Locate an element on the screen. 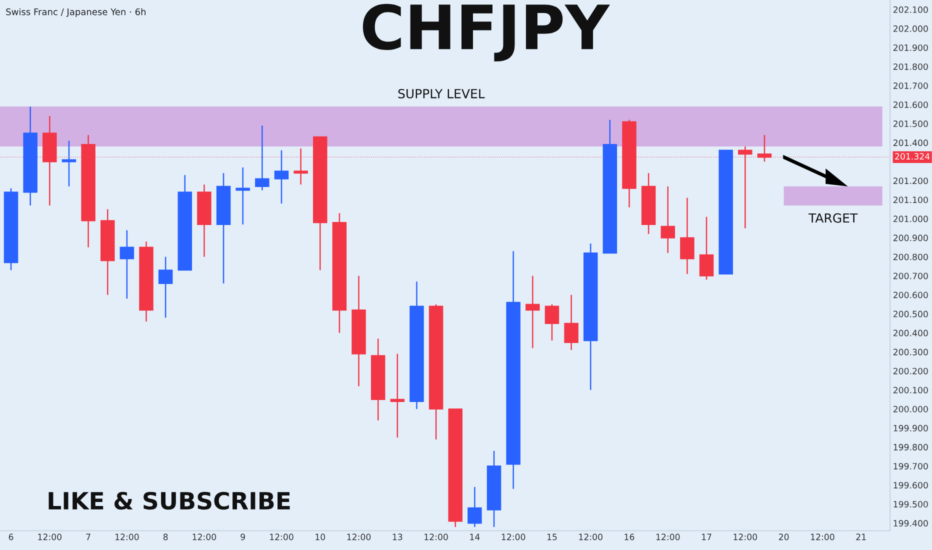 The height and width of the screenshot is (550, 932). x-tick-label: 7 is located at coordinates (88, 537).